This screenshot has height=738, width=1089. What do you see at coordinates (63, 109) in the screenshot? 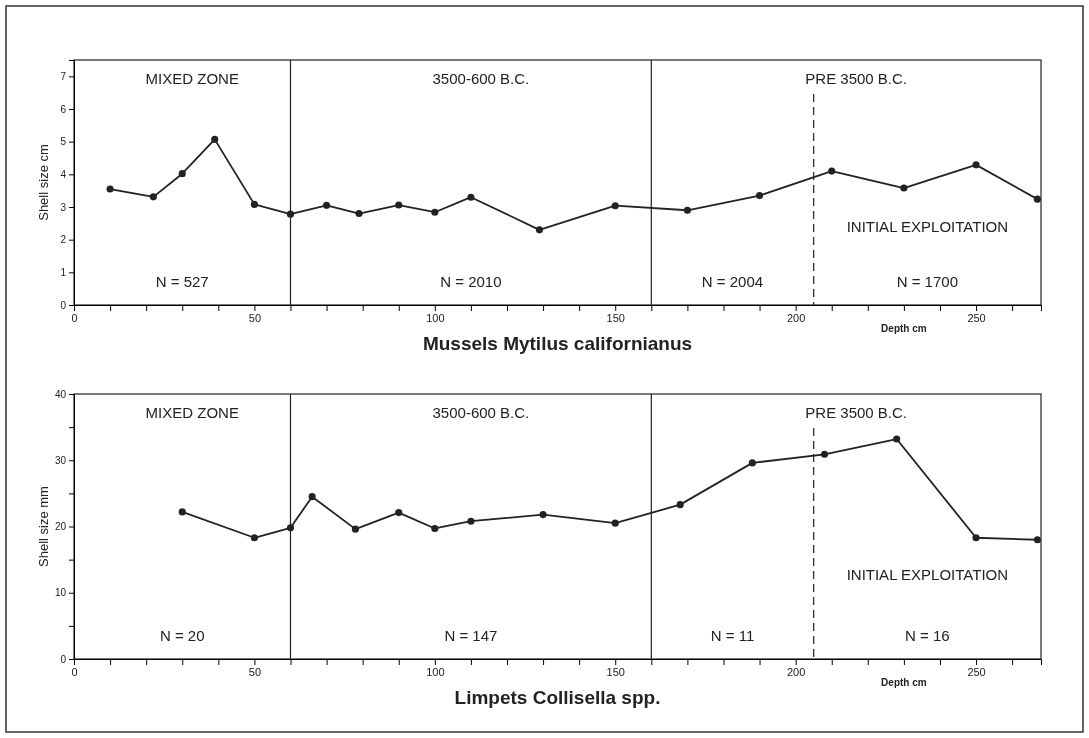
I see `y-tick-label: 6` at bounding box center [63, 109].